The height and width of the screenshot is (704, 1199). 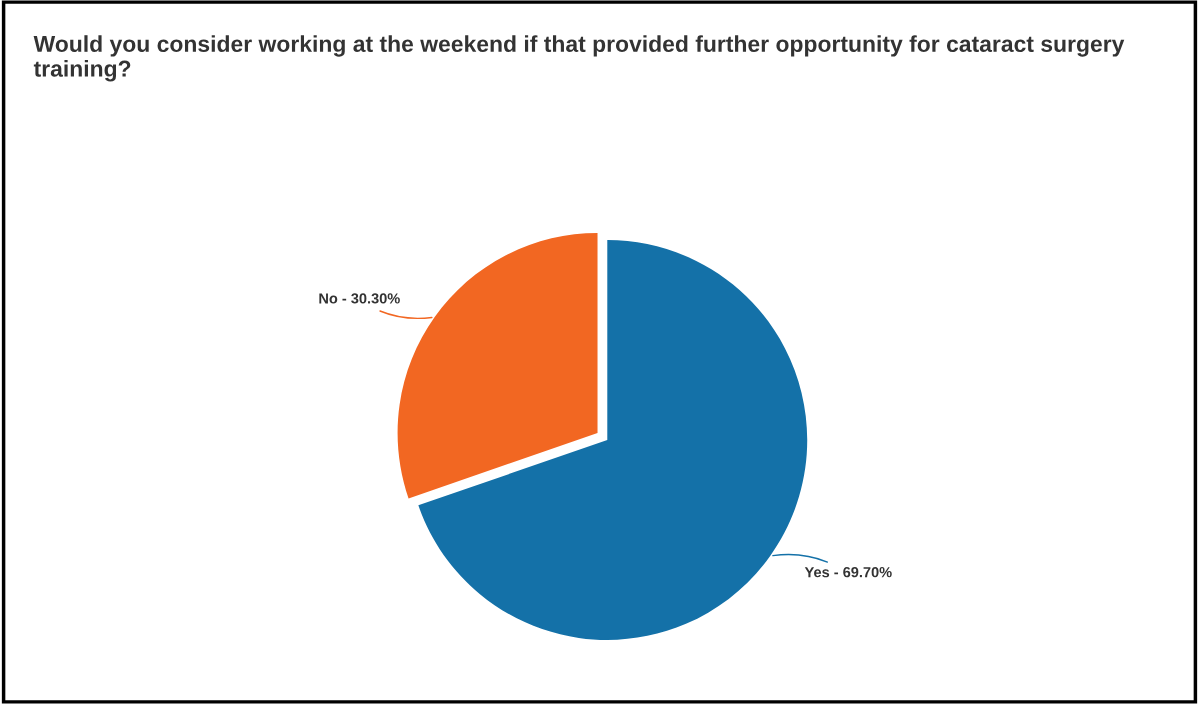 What do you see at coordinates (579, 58) in the screenshot?
I see `chart-title: Would you consider working at the weekend if that provided further opportunity for cataract surgery training?` at bounding box center [579, 58].